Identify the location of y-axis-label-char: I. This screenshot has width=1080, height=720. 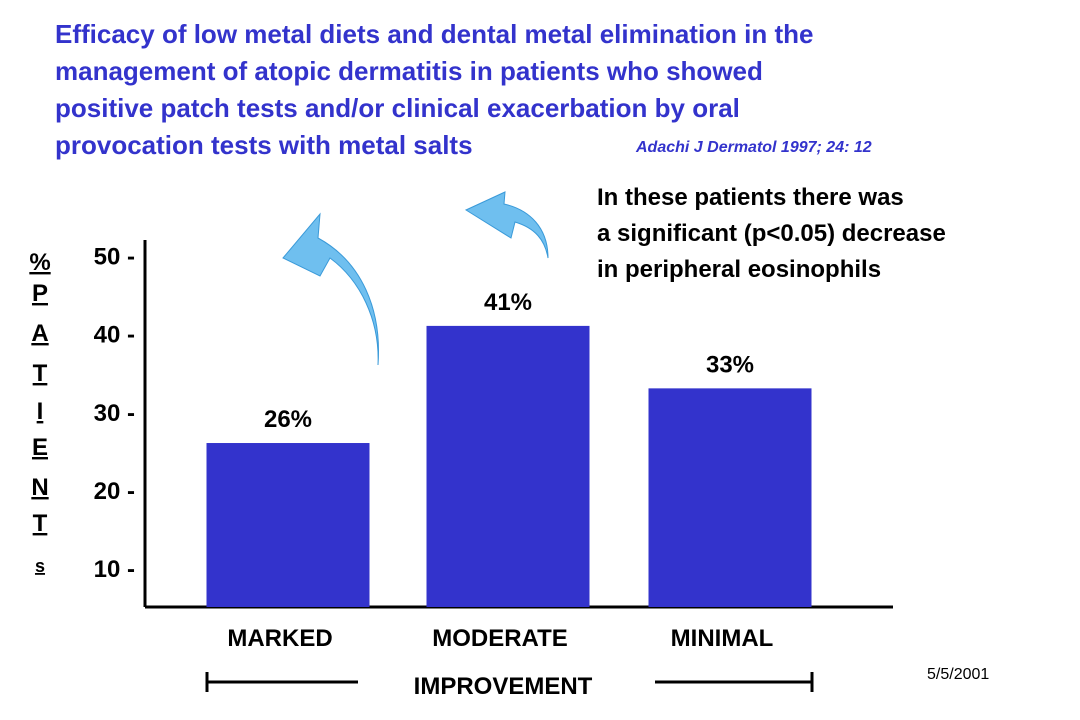
(40, 411).